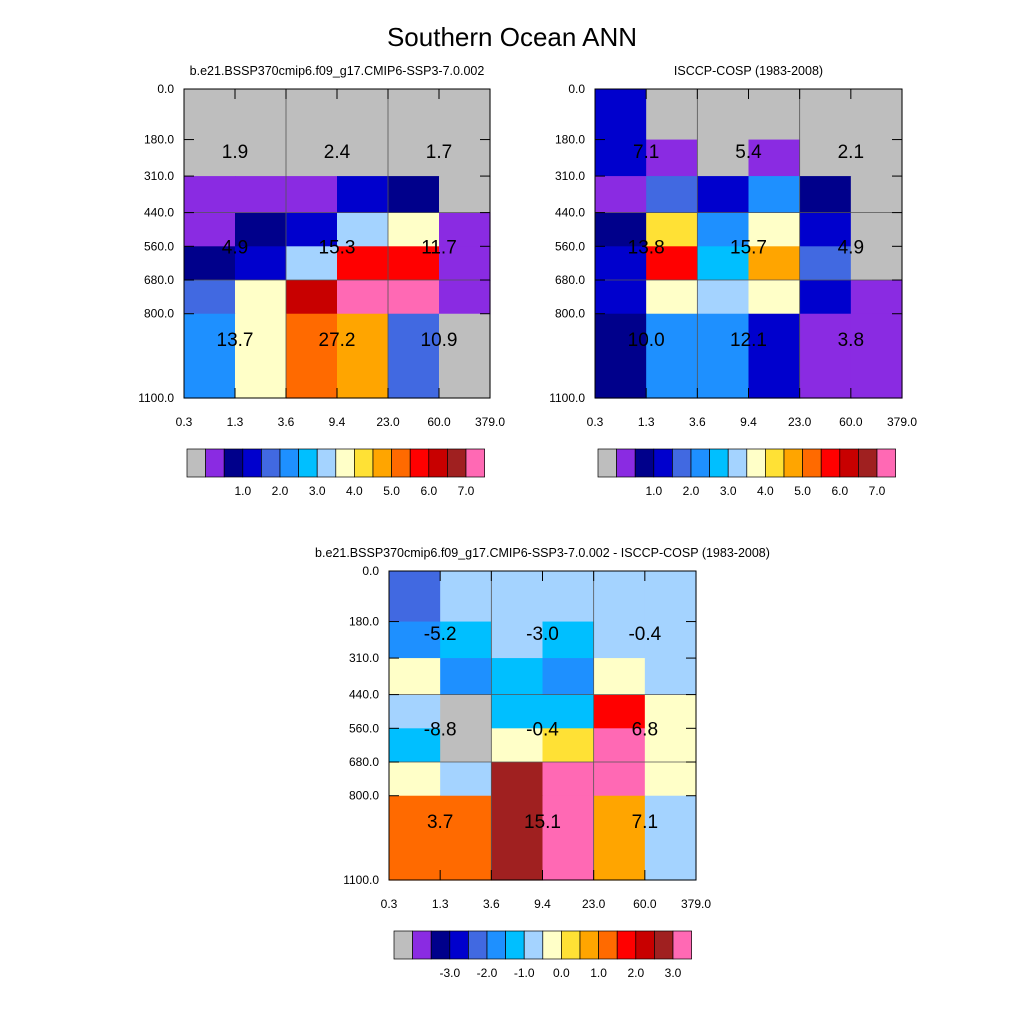 Image resolution: width=1024 pixels, height=1024 pixels. What do you see at coordinates (646, 340) in the screenshot?
I see `box-value-label: 10.0` at bounding box center [646, 340].